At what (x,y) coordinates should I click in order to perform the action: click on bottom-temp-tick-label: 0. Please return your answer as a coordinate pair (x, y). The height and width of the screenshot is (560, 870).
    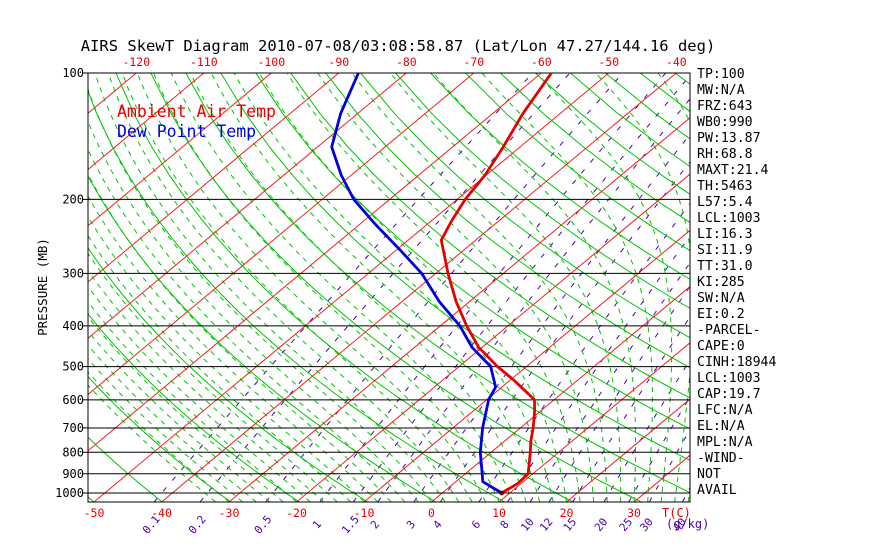
    Looking at the image, I should click on (431, 513).